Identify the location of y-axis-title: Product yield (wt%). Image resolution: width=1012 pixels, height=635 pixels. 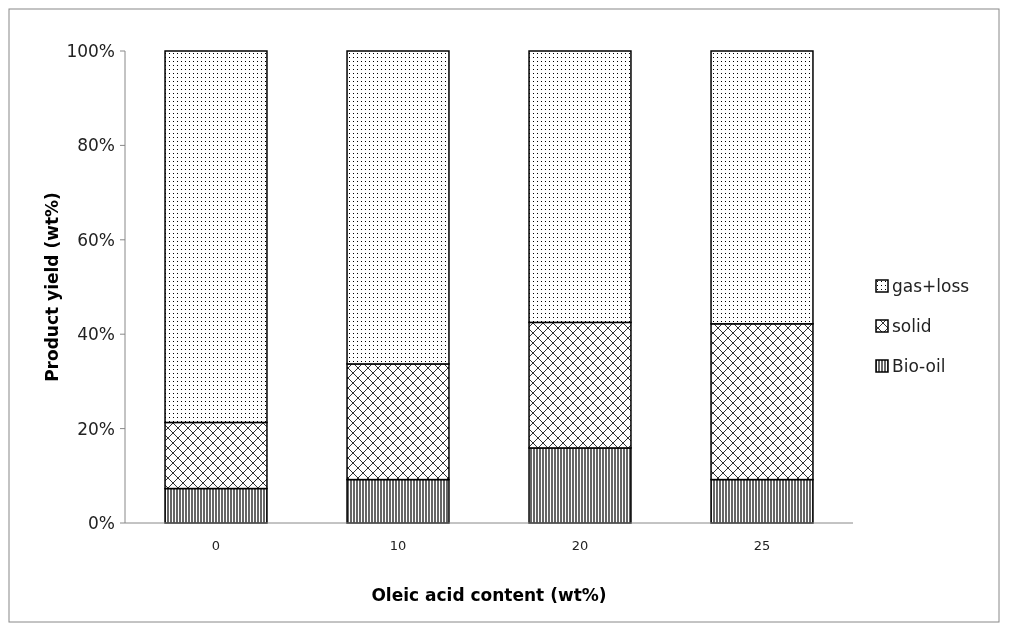
(52, 287).